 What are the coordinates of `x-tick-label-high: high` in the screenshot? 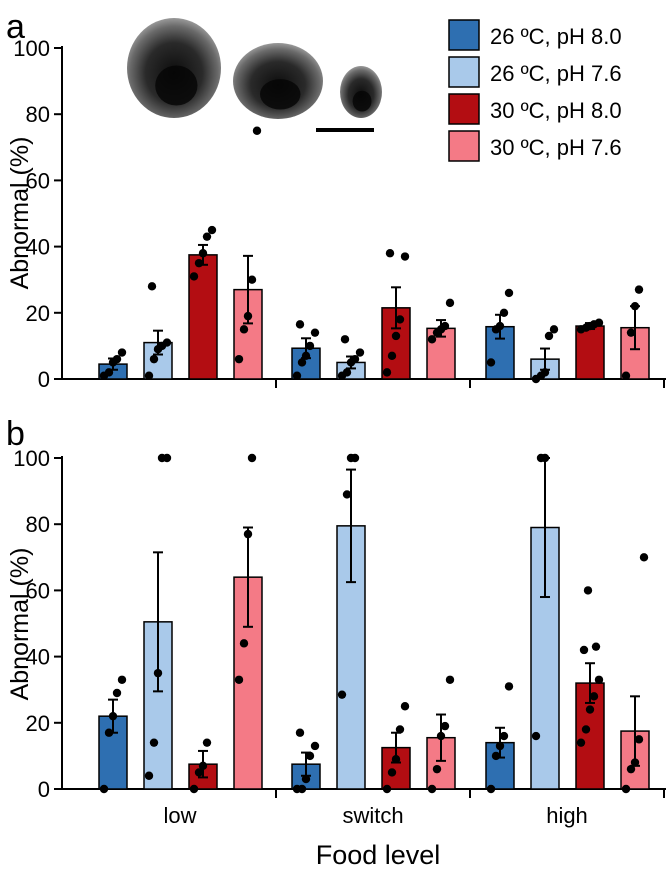 It's located at (567, 815).